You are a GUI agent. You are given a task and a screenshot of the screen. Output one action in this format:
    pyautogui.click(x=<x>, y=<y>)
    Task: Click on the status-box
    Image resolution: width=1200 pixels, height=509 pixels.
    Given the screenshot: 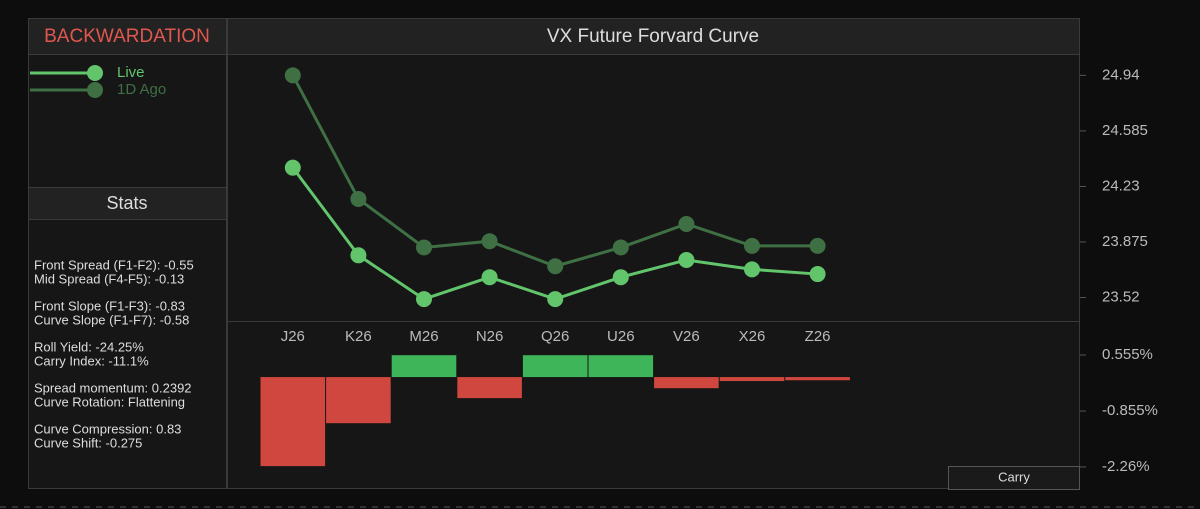 What is the action you would take?
    pyautogui.click(x=127, y=36)
    